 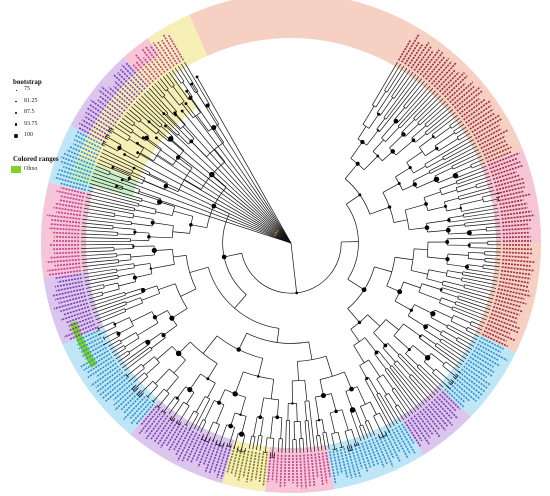 What do you see at coordinates (83, 344) in the screenshot?
I see `ohxo-range-bar` at bounding box center [83, 344].